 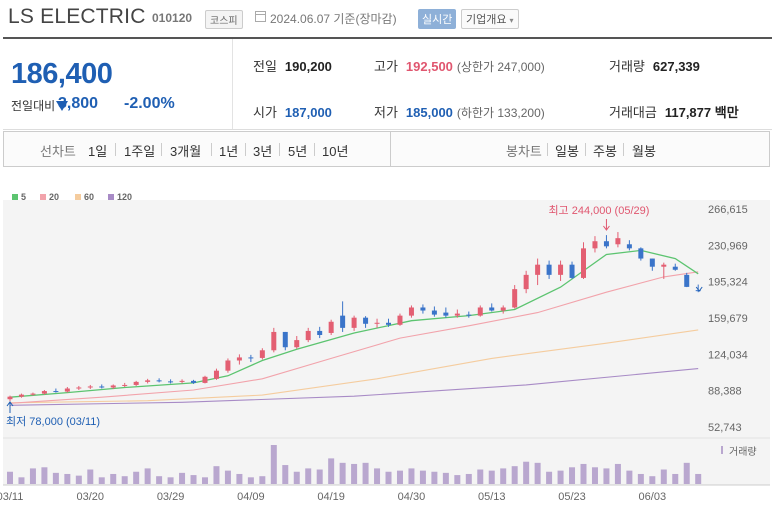 I want to click on period-1w: 1주일, so click(x=140, y=151).